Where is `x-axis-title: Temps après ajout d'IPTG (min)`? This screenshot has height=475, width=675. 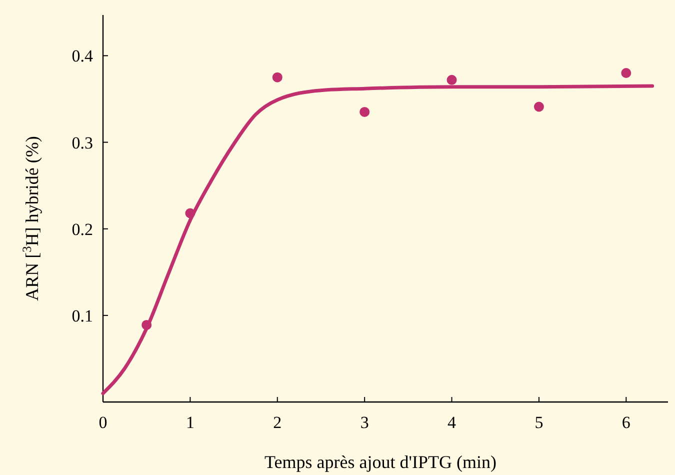 x-axis-title: Temps après ajout d'IPTG (min) is located at coordinates (380, 462).